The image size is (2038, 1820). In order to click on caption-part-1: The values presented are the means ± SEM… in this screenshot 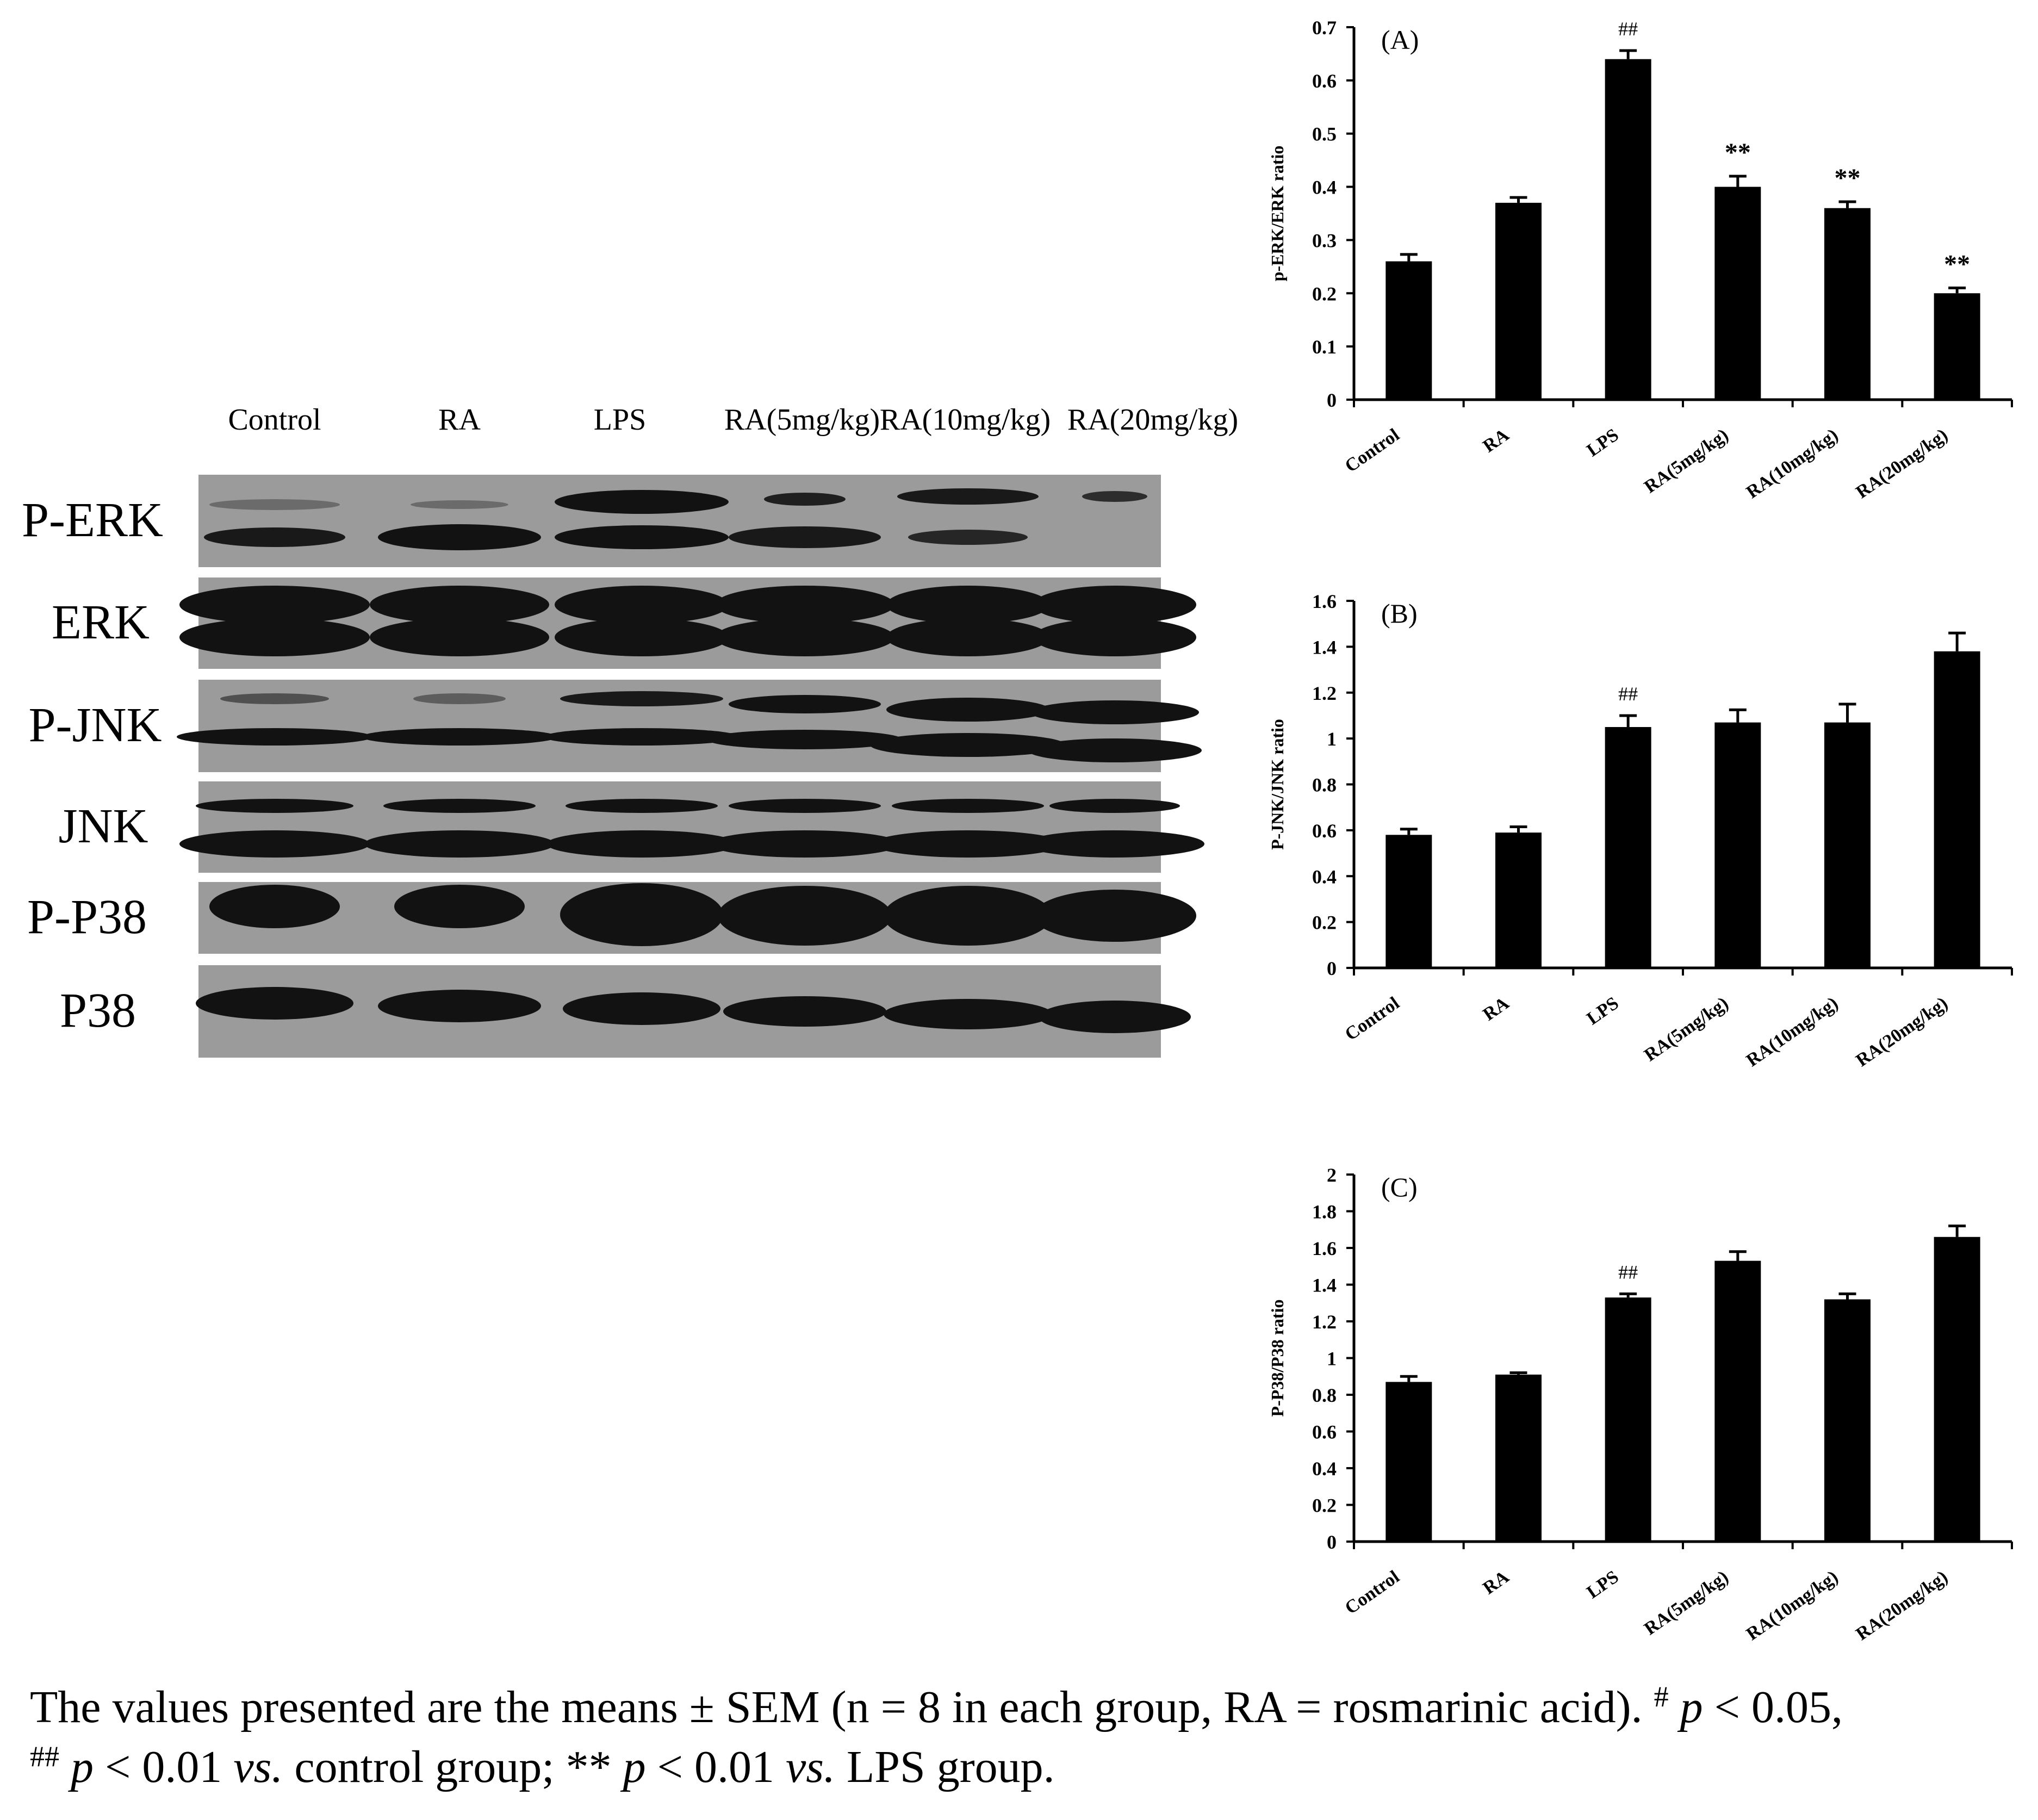, I will do `click(842, 1707)`.